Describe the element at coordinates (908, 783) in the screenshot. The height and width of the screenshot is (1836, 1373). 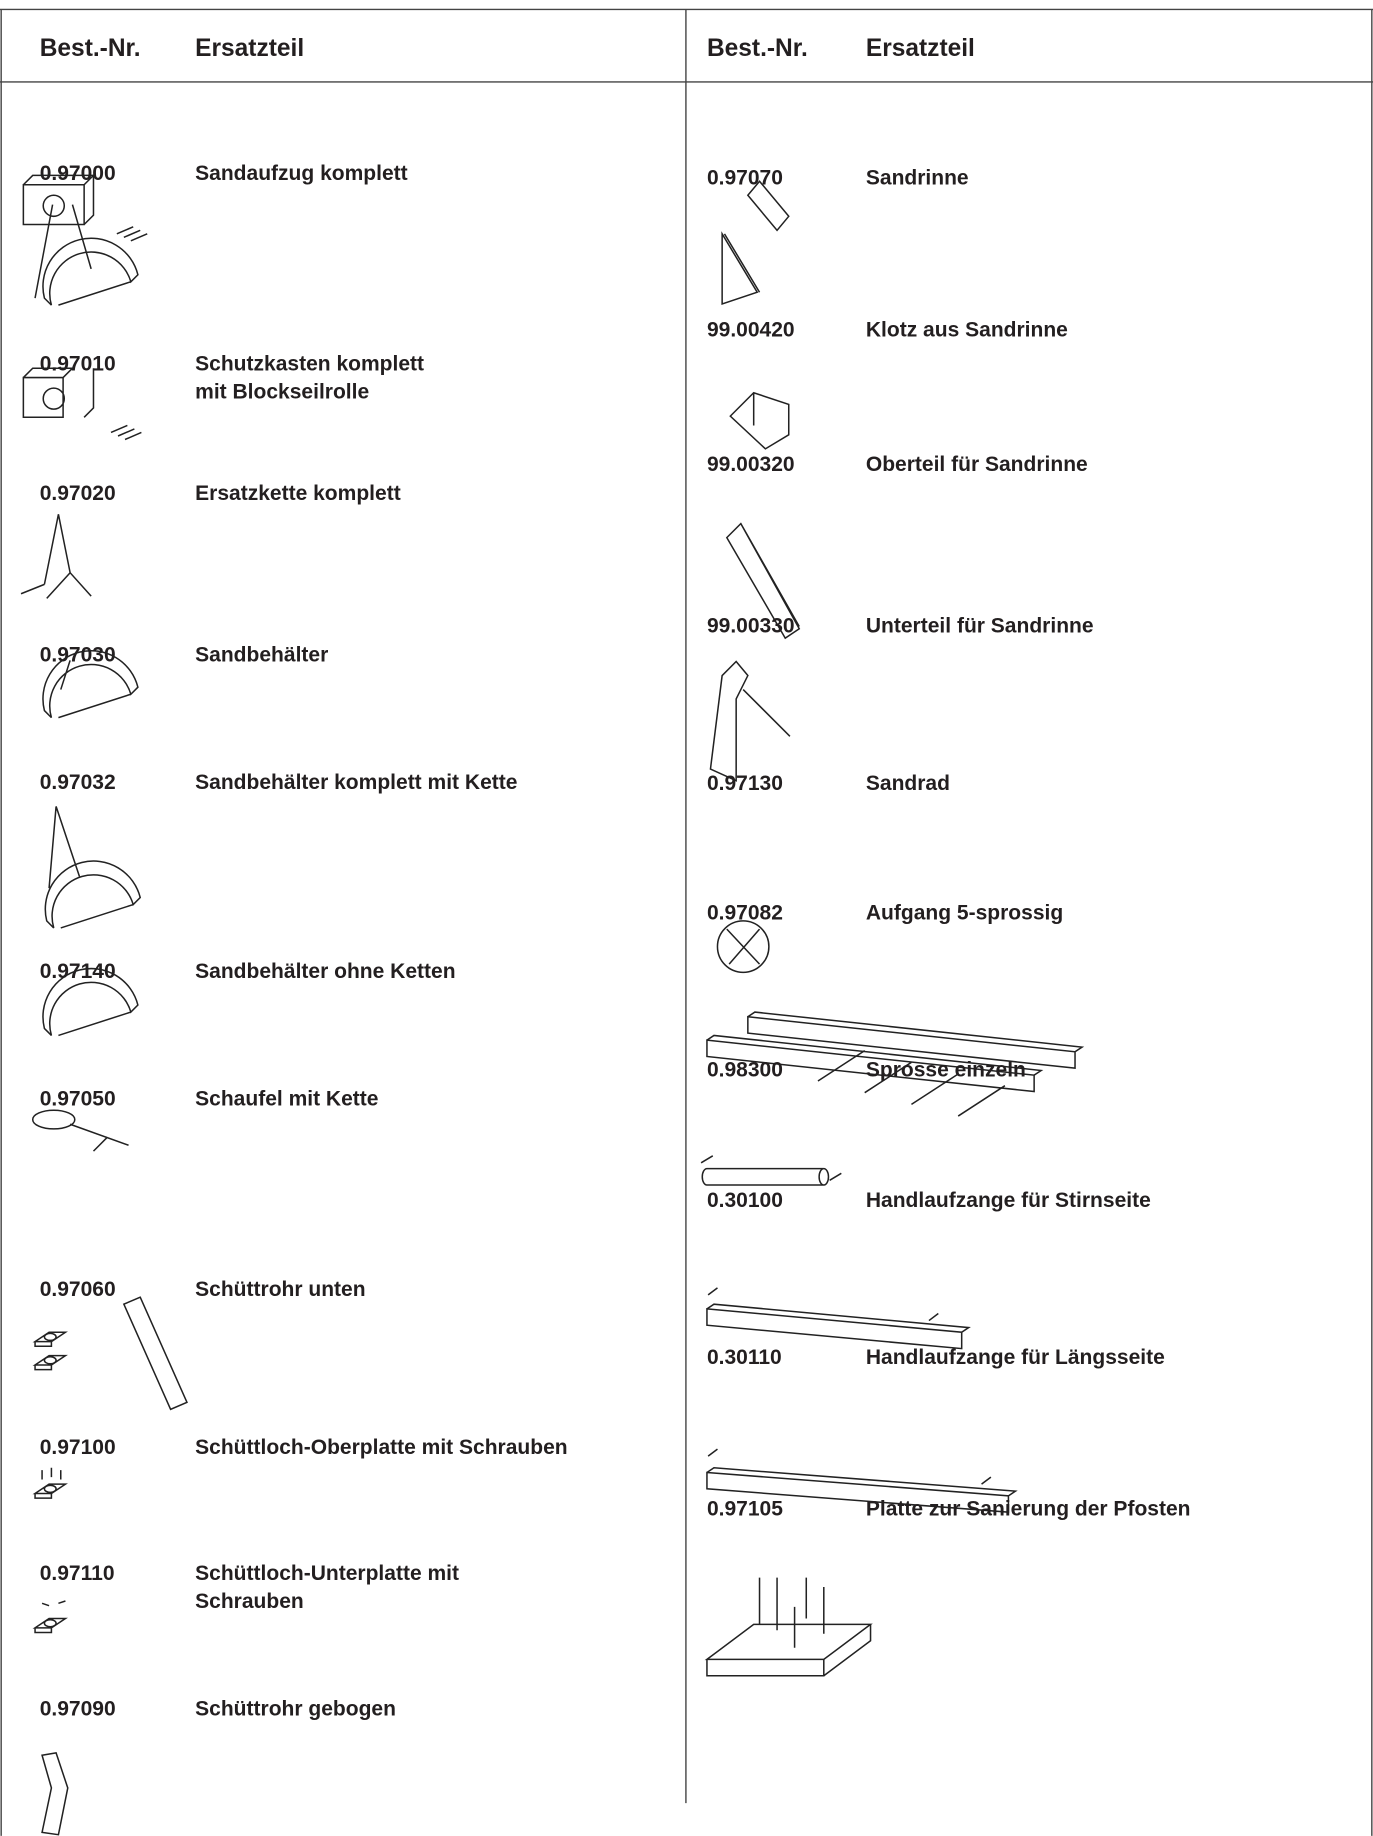
I see `part-name: Sandrad` at that location.